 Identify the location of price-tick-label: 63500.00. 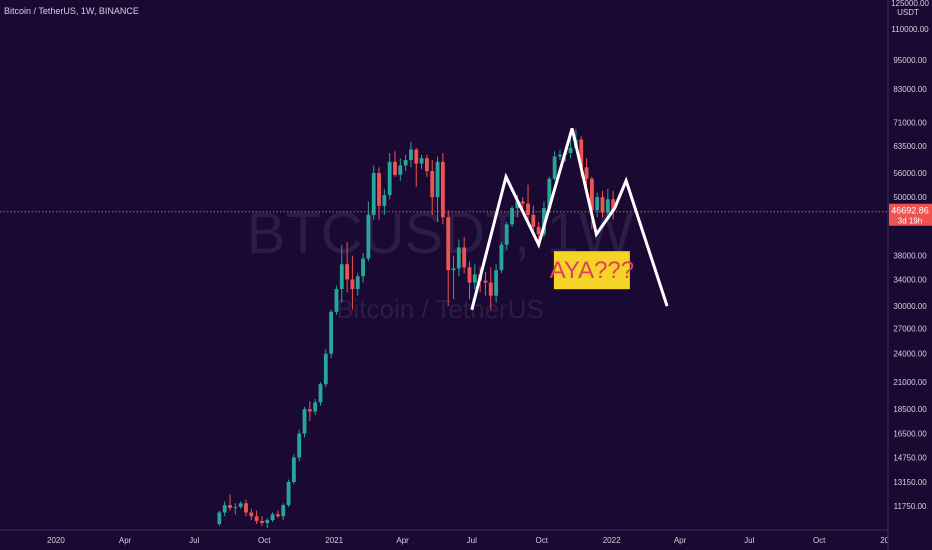
(910, 146).